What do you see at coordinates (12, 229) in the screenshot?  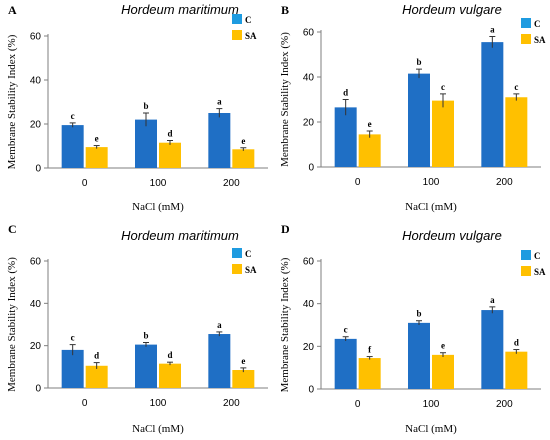 I see `panel-label: C` at bounding box center [12, 229].